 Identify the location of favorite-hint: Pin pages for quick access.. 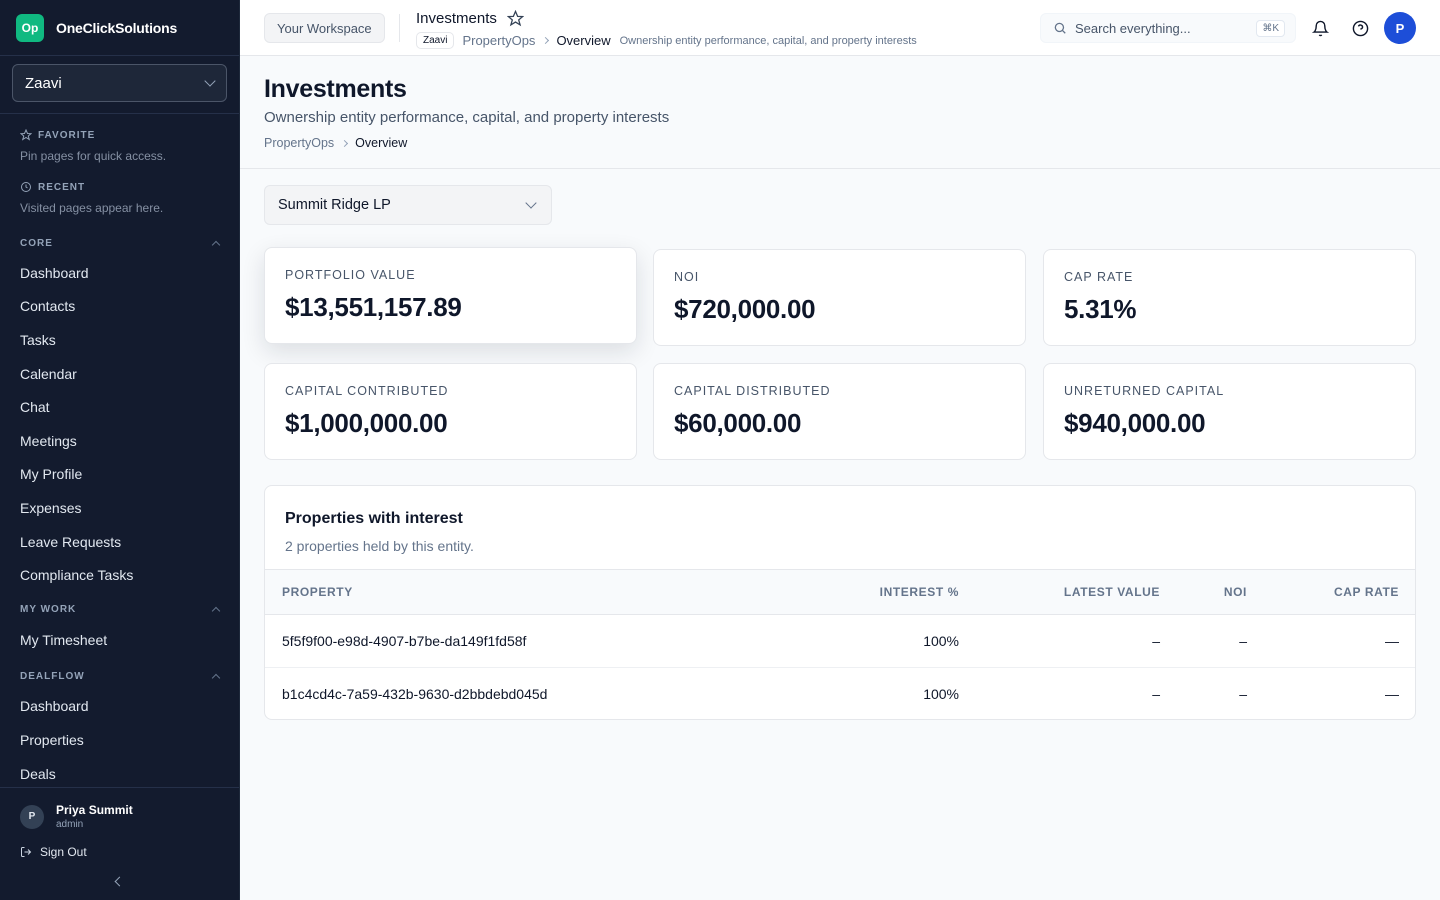
(93, 156).